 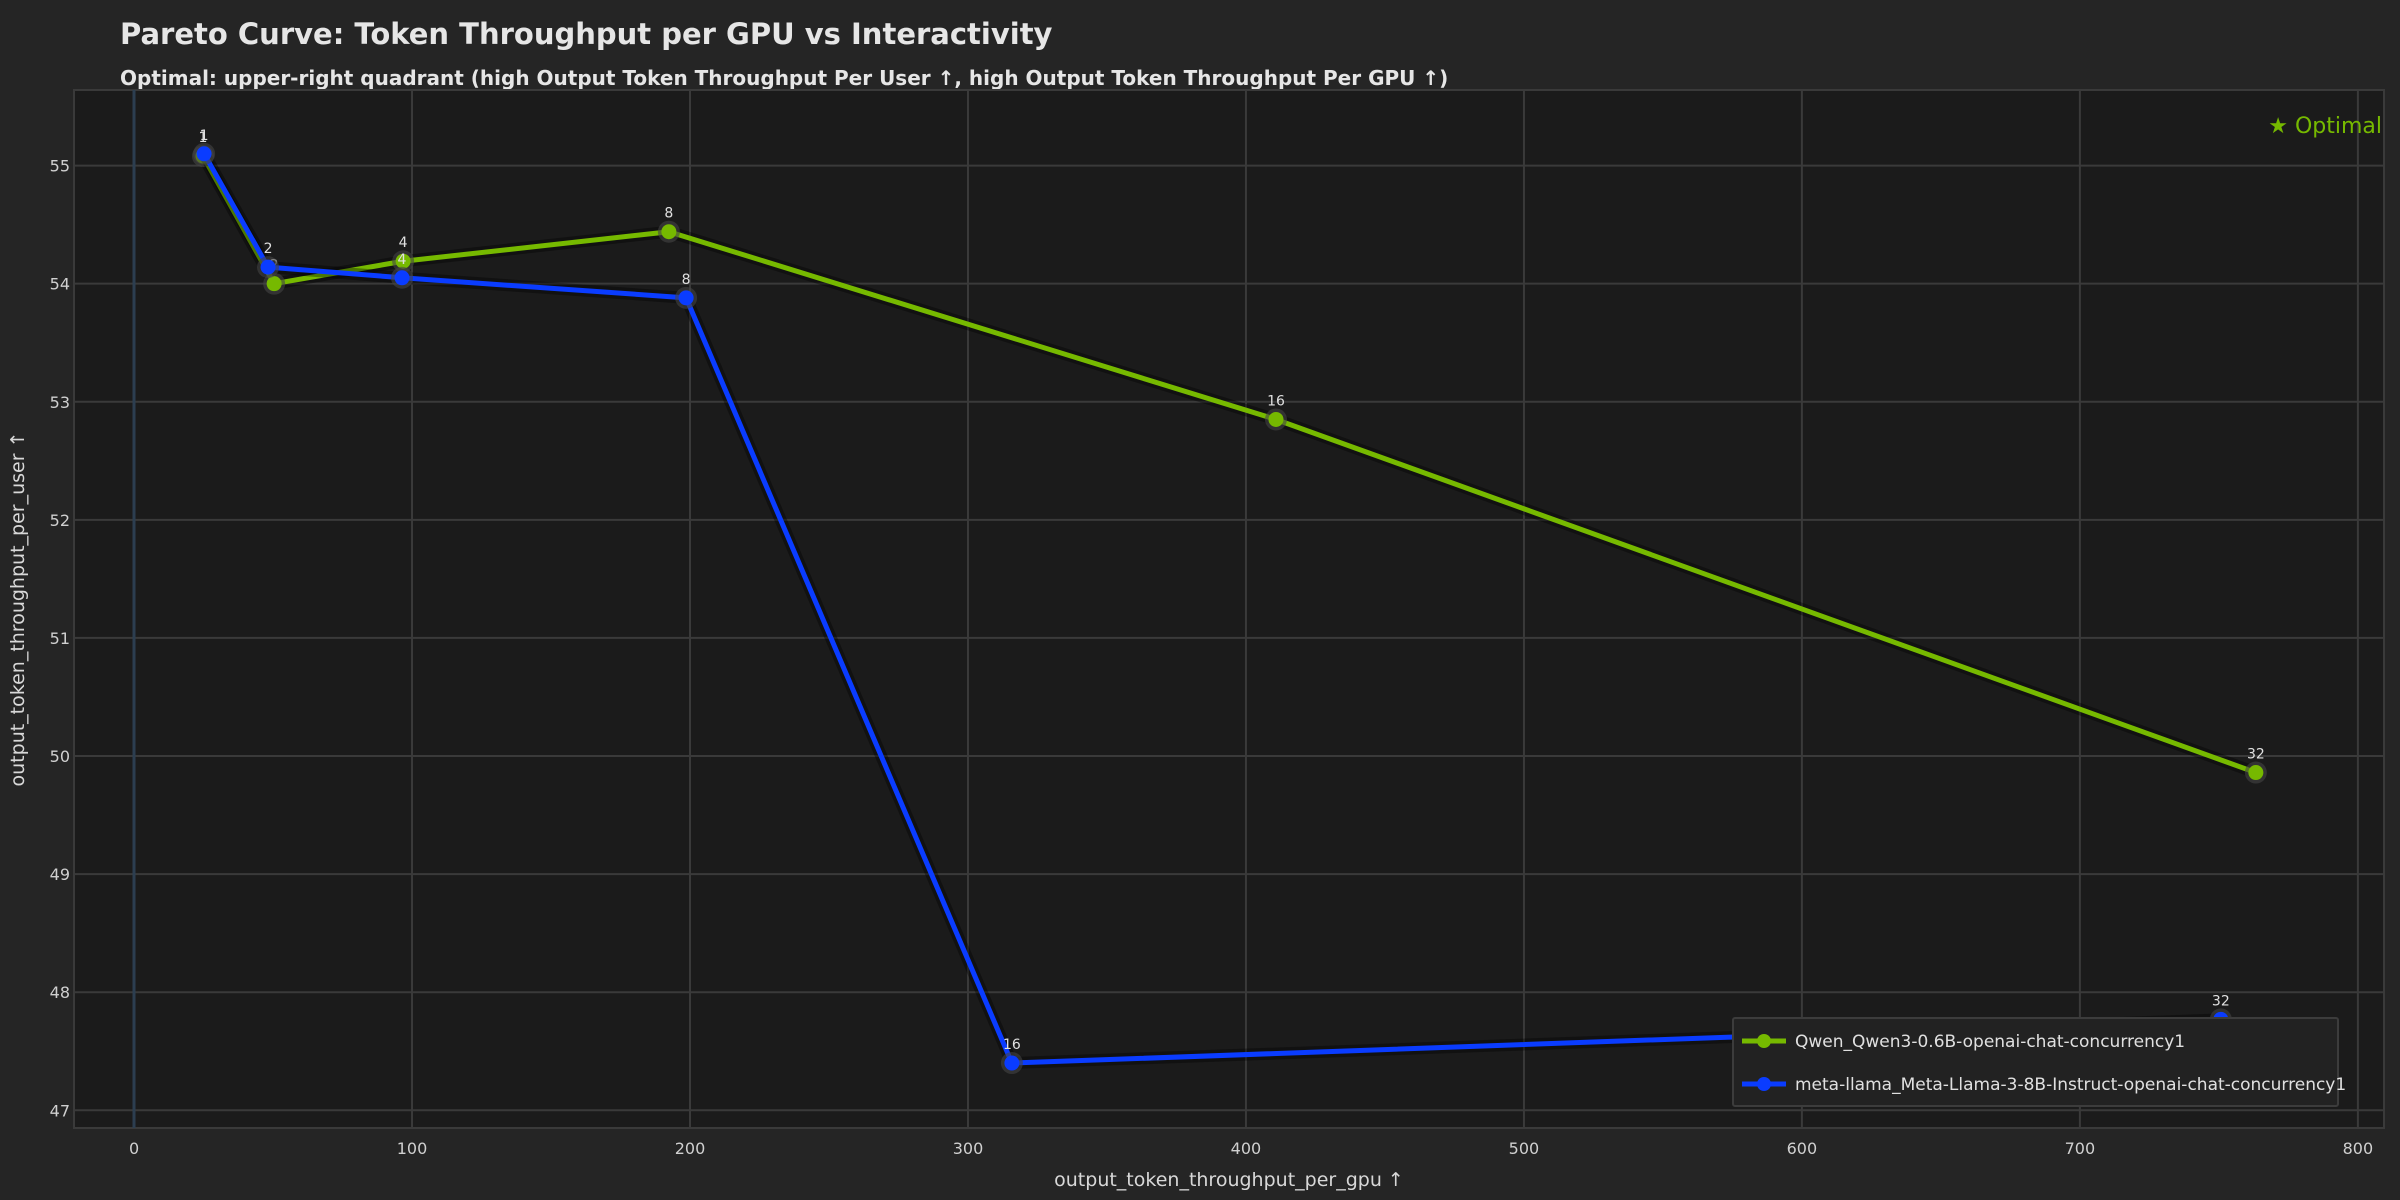 What do you see at coordinates (60, 402) in the screenshot?
I see `y-tick-label: 53` at bounding box center [60, 402].